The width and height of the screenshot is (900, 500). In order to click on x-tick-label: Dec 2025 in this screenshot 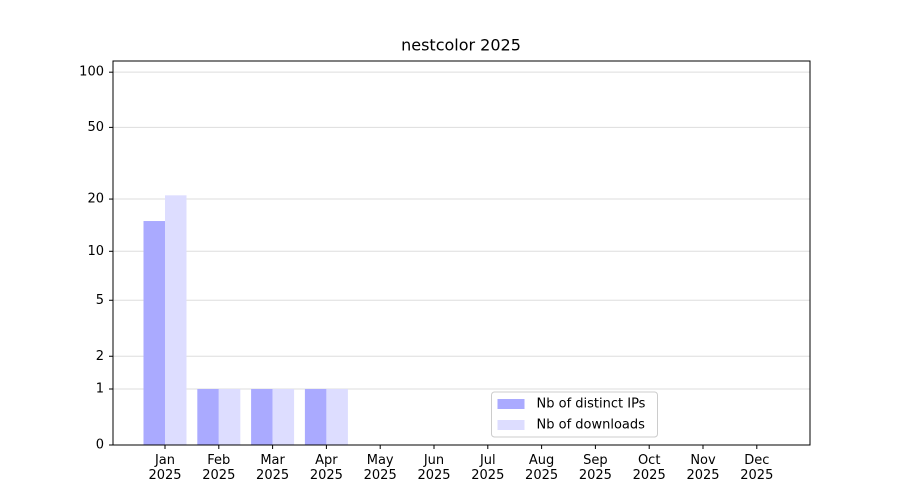, I will do `click(757, 468)`.